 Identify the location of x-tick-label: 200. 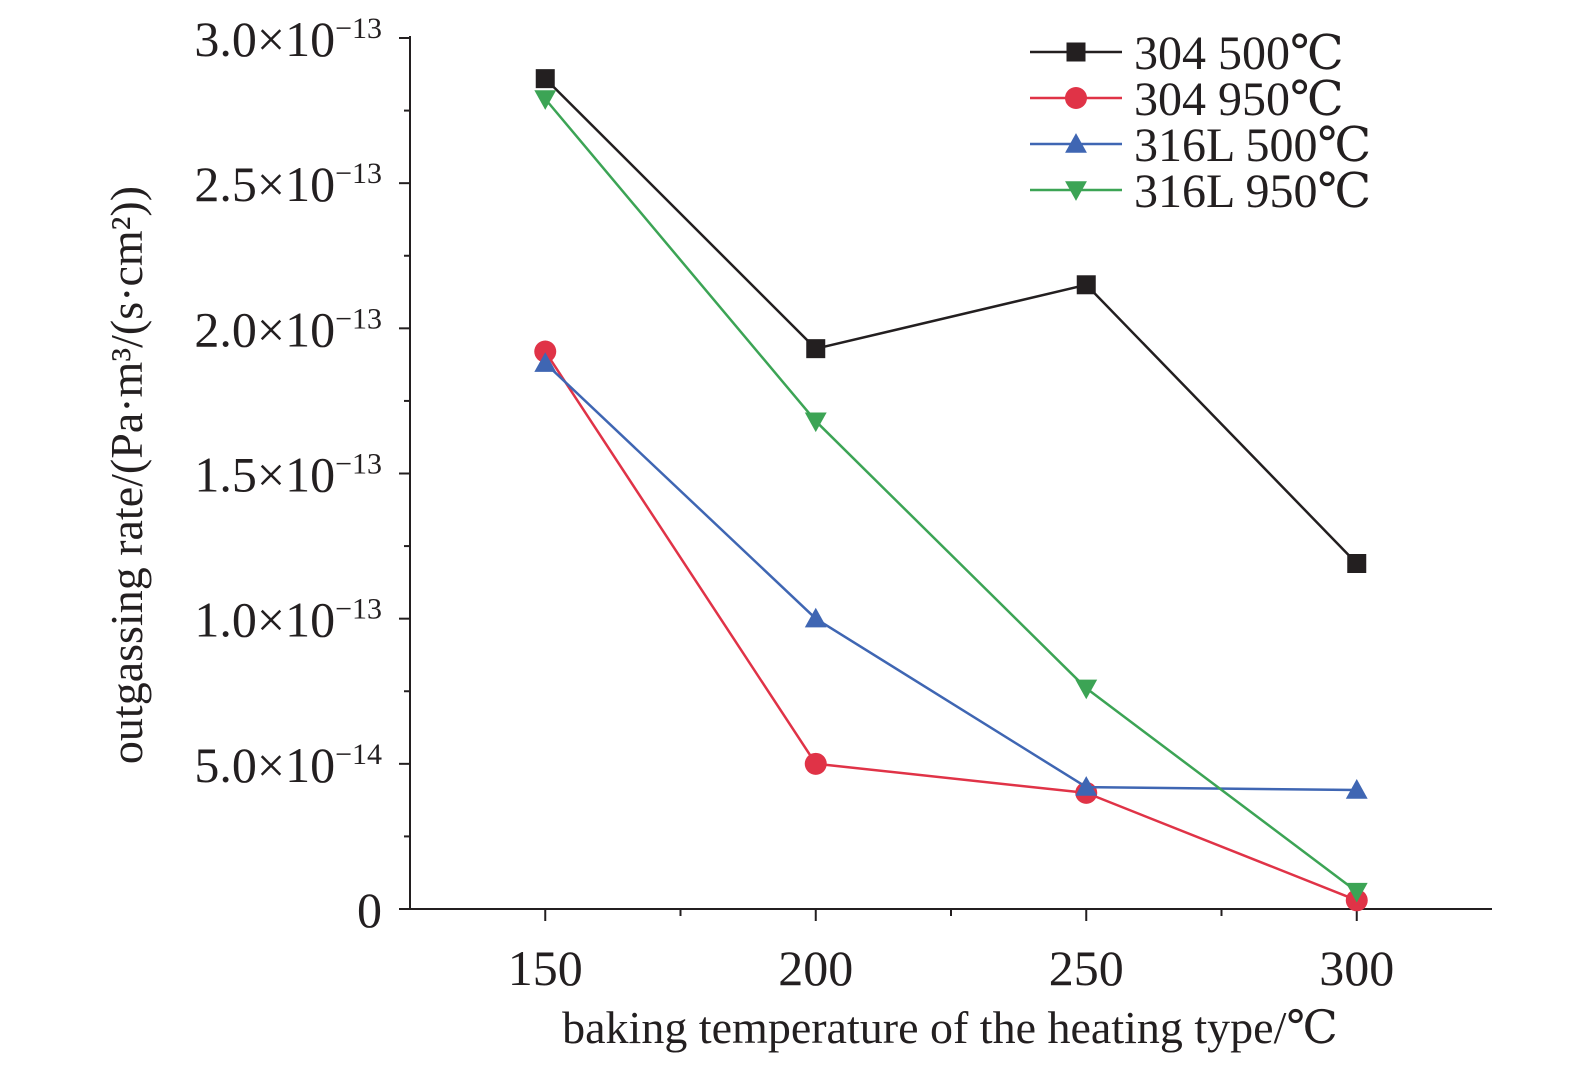
(815, 968).